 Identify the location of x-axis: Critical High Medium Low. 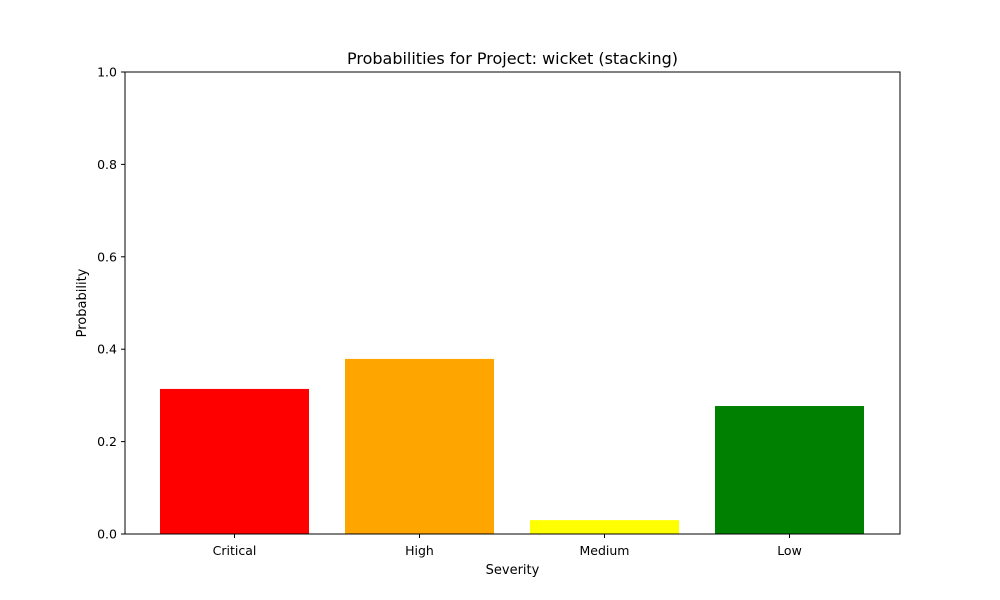
(507, 546).